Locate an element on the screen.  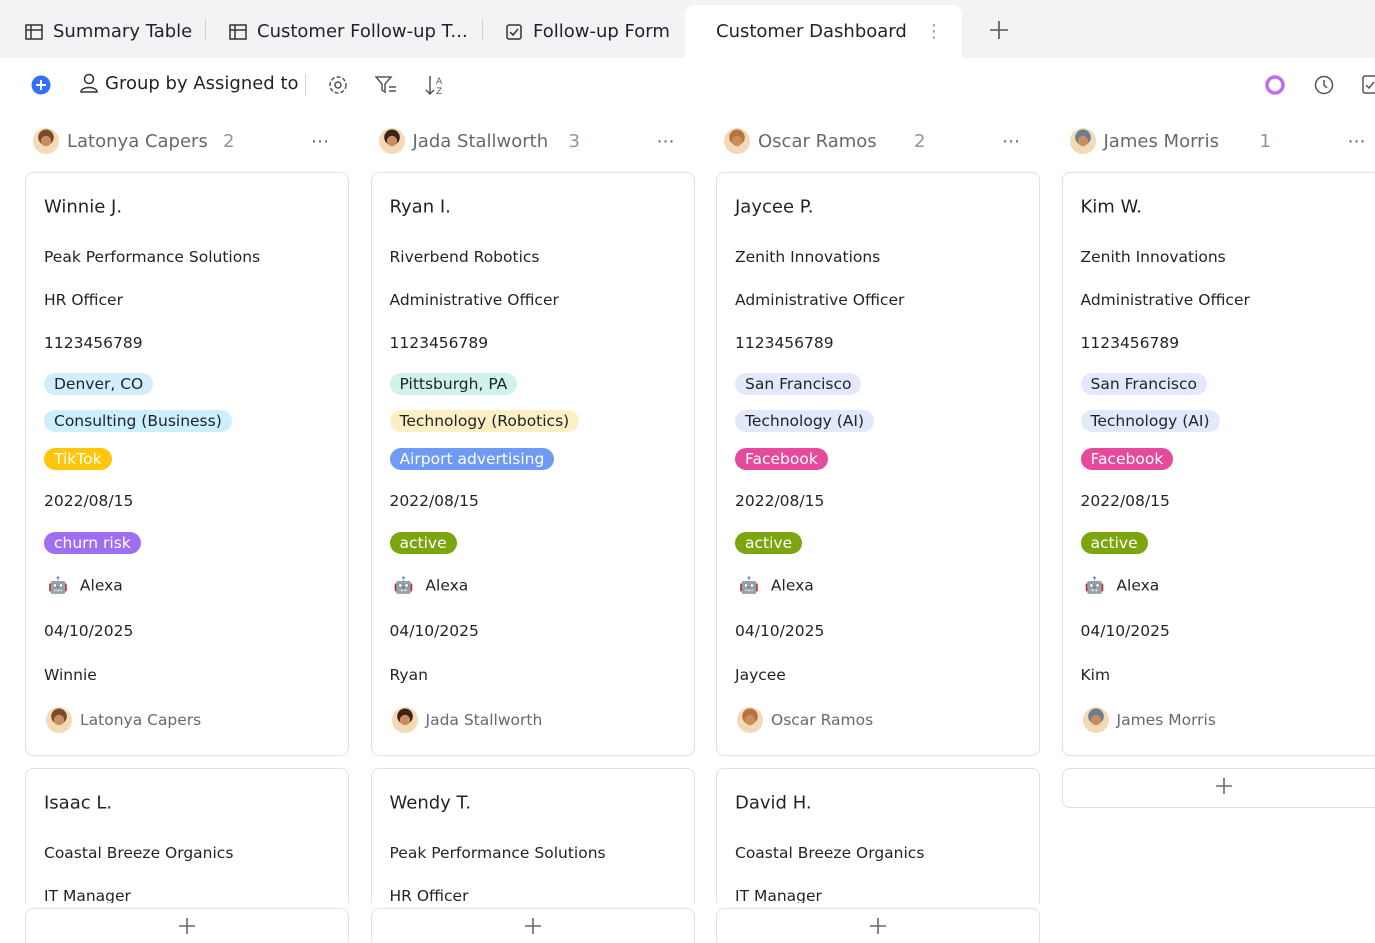
owner-name: Latonya Capers is located at coordinates (141, 720).